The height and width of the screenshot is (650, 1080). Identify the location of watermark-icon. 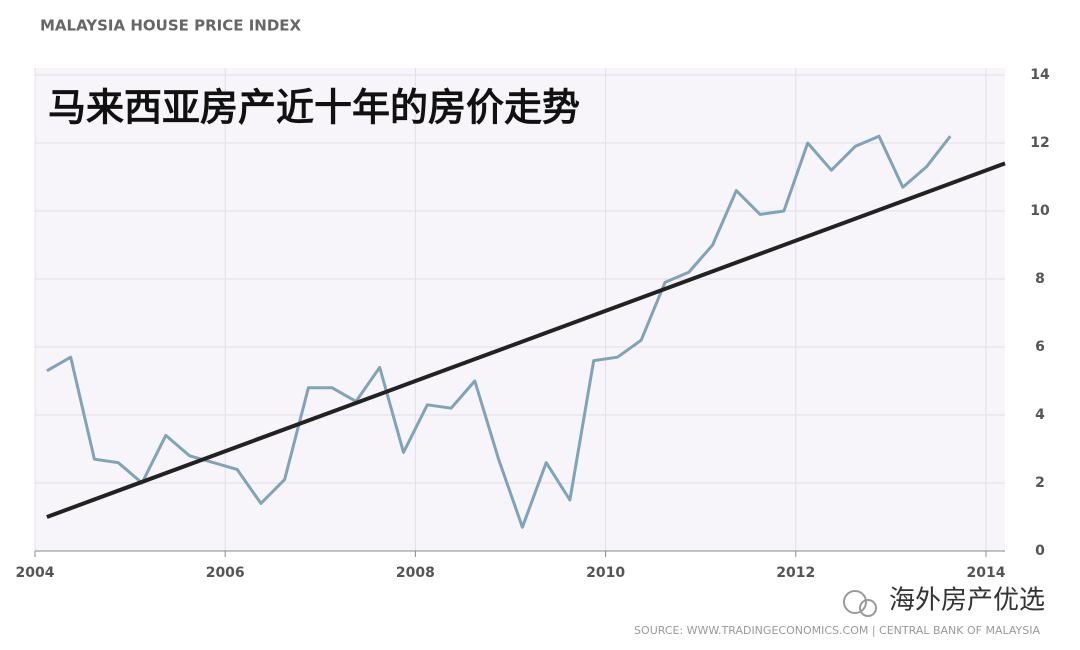
(860, 603).